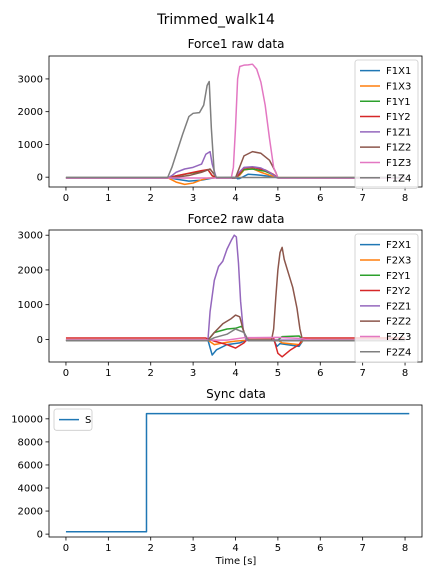  What do you see at coordinates (151, 548) in the screenshot?
I see `sync-xtick-label: 2` at bounding box center [151, 548].